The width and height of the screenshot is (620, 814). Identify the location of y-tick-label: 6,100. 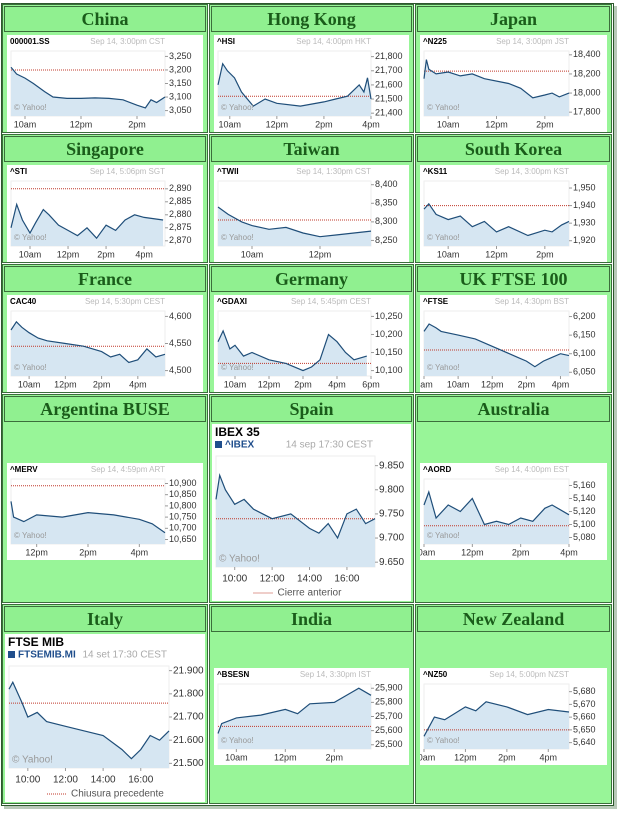
(584, 353).